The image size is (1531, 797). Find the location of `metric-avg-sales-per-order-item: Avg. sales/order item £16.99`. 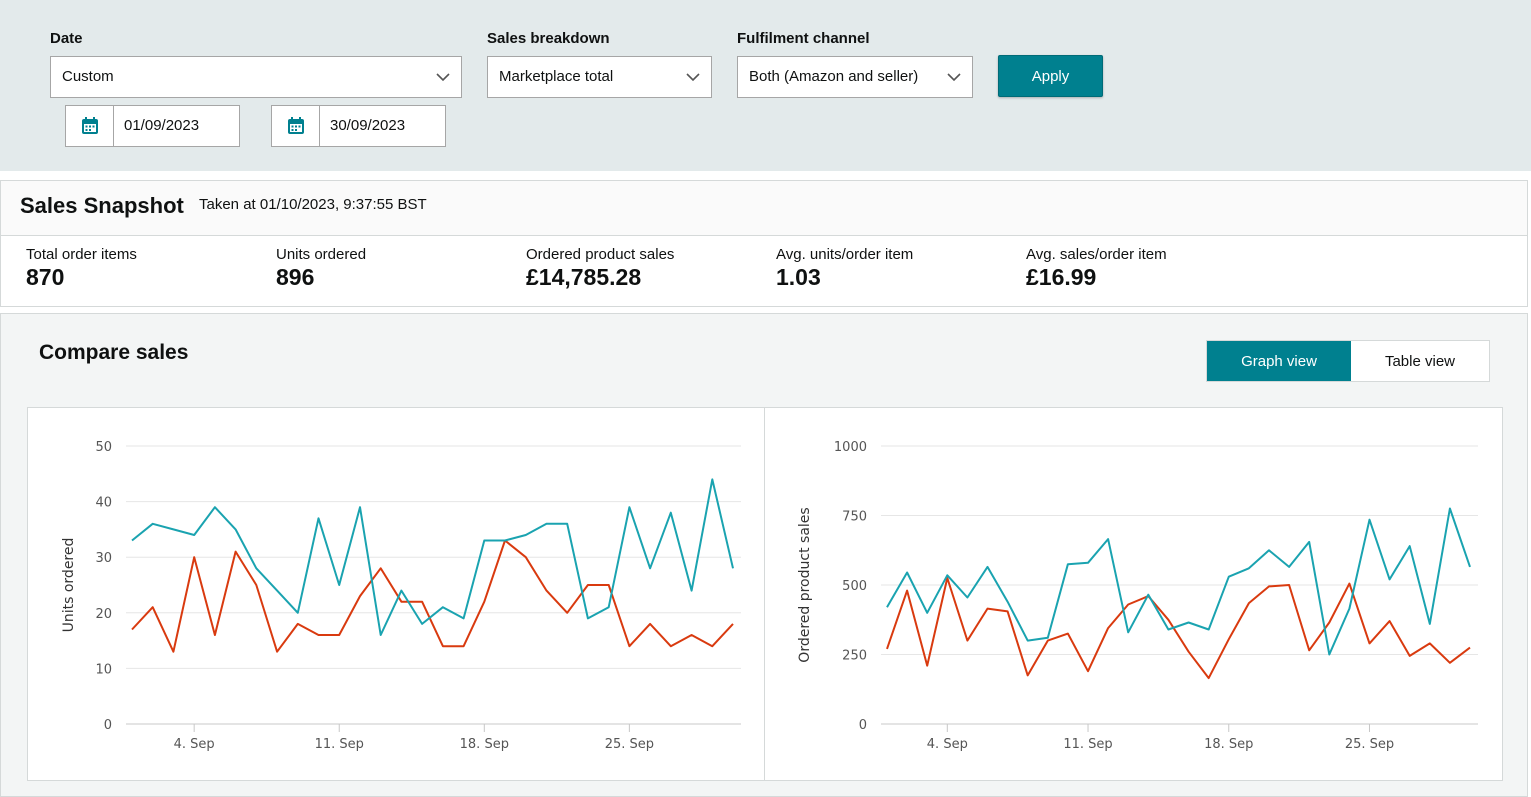

metric-avg-sales-per-order-item: Avg. sales/order item £16.99 is located at coordinates (1096, 268).